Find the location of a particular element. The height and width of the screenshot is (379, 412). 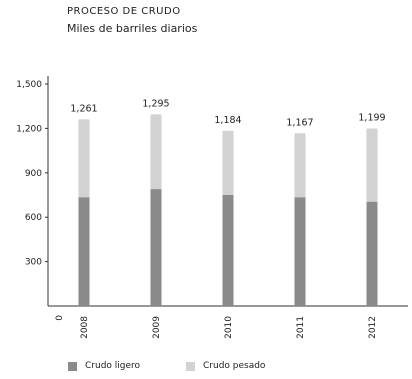

legend-swatch-heavy is located at coordinates (190, 366).